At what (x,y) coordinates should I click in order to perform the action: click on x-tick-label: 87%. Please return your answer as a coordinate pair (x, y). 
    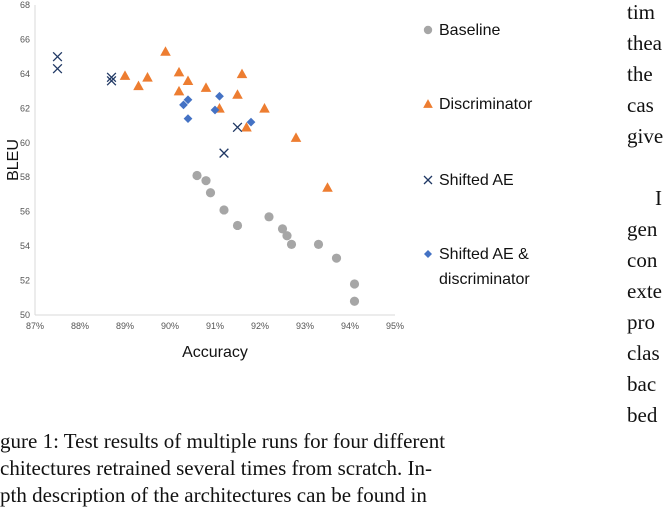
    Looking at the image, I should click on (35, 326).